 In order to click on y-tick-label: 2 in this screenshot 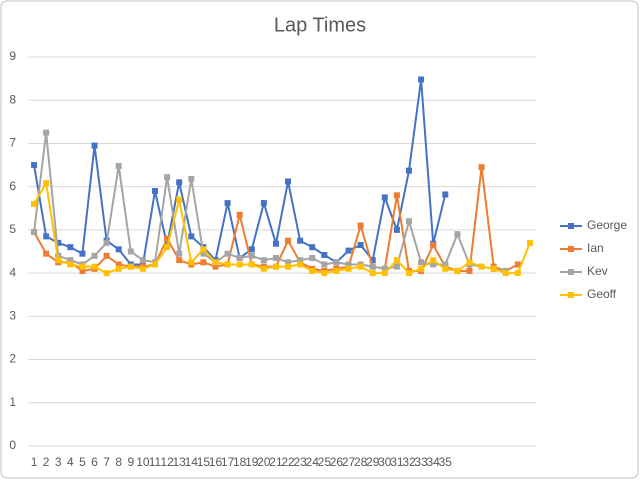, I will do `click(12, 359)`.